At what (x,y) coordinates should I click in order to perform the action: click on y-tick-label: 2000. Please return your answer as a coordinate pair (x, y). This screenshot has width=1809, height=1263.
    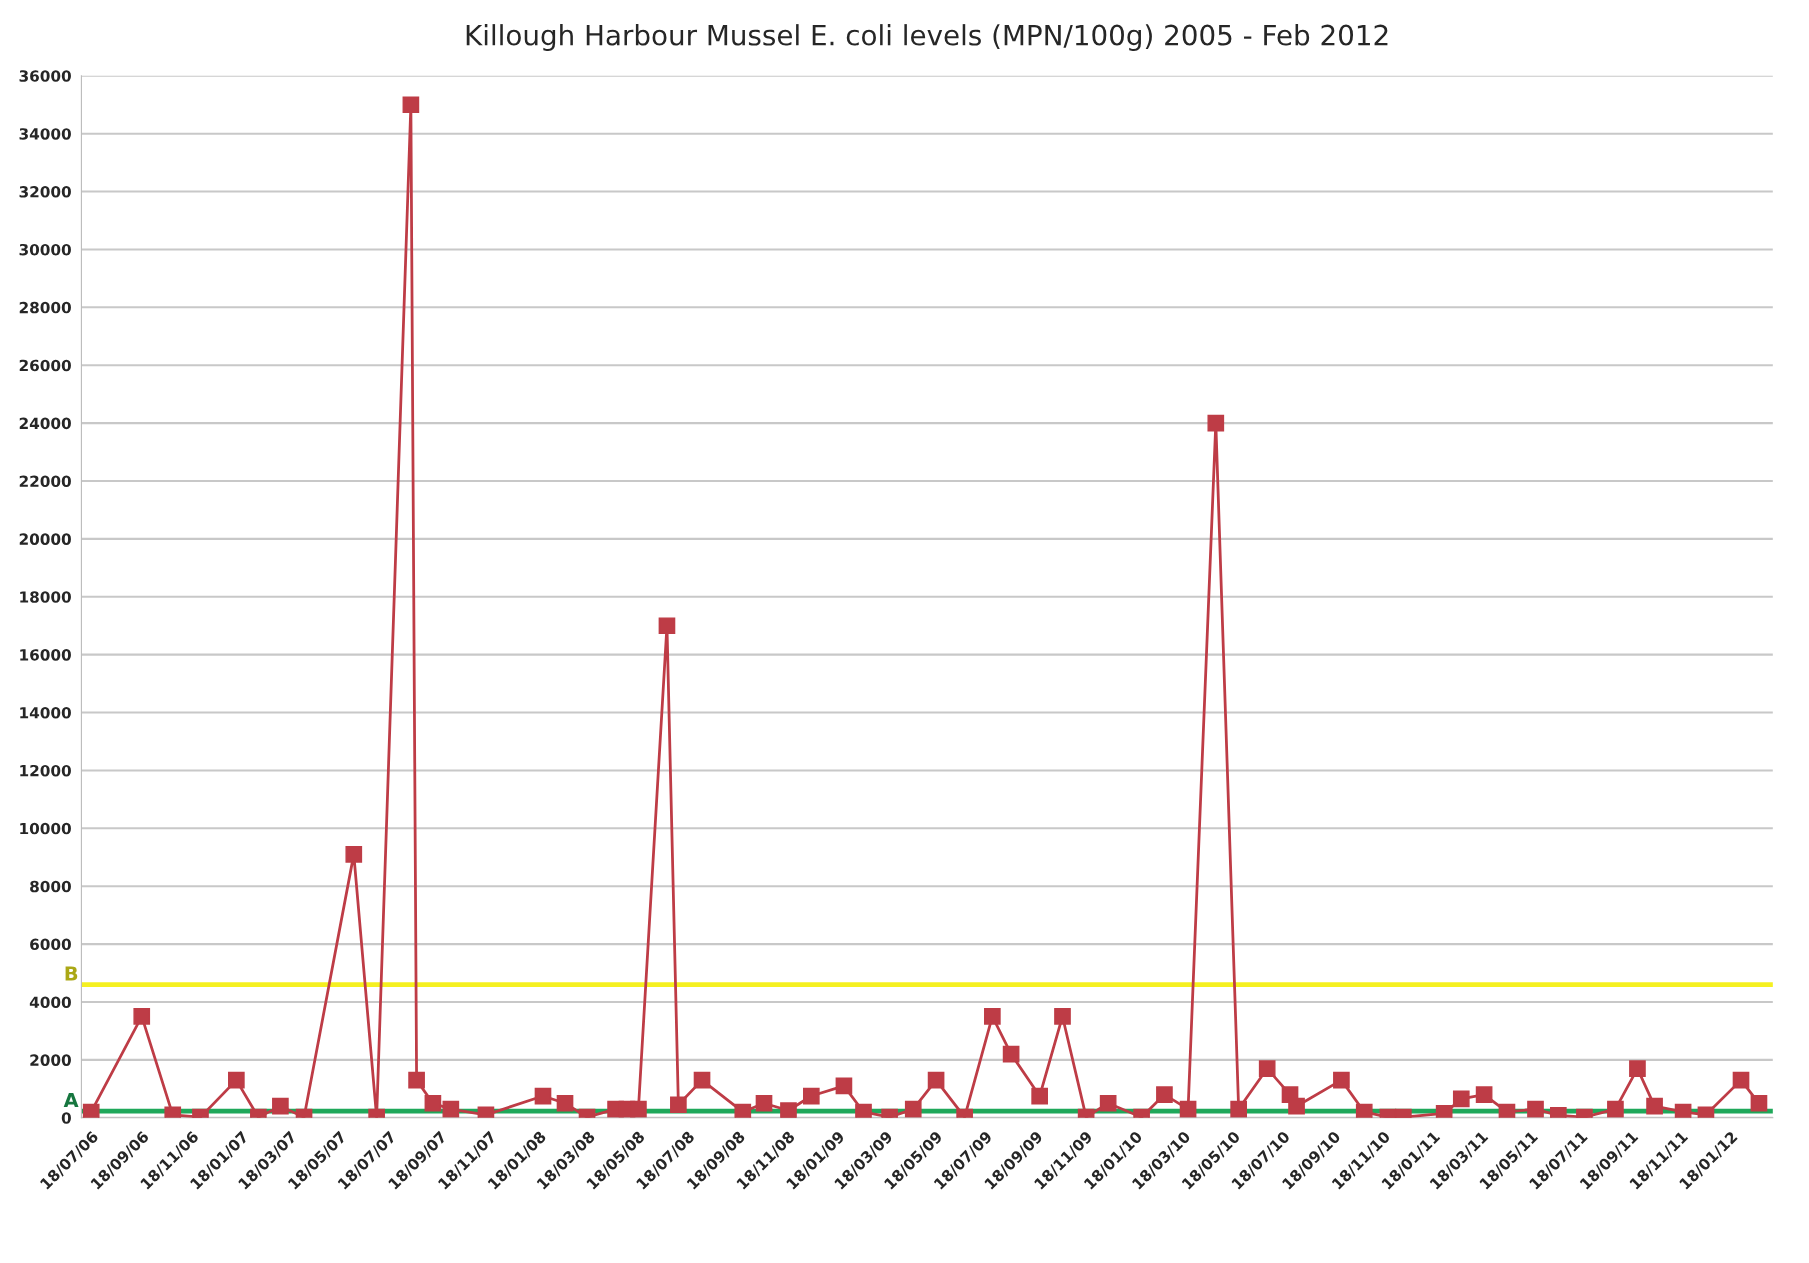
    Looking at the image, I should click on (50, 1060).